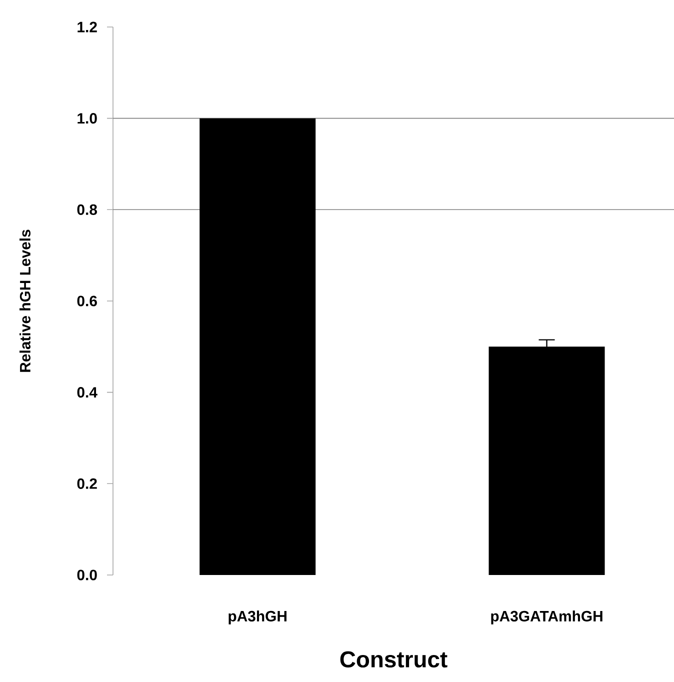 Image resolution: width=674 pixels, height=682 pixels. What do you see at coordinates (87, 27) in the screenshot?
I see `y-tick-label: 1.2` at bounding box center [87, 27].